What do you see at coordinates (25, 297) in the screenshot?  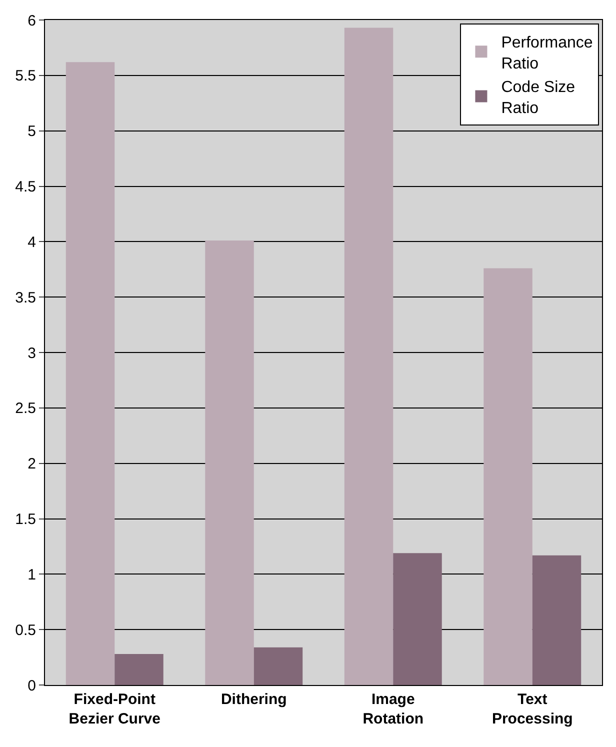 I see `y-tick-label: 3.5` at bounding box center [25, 297].